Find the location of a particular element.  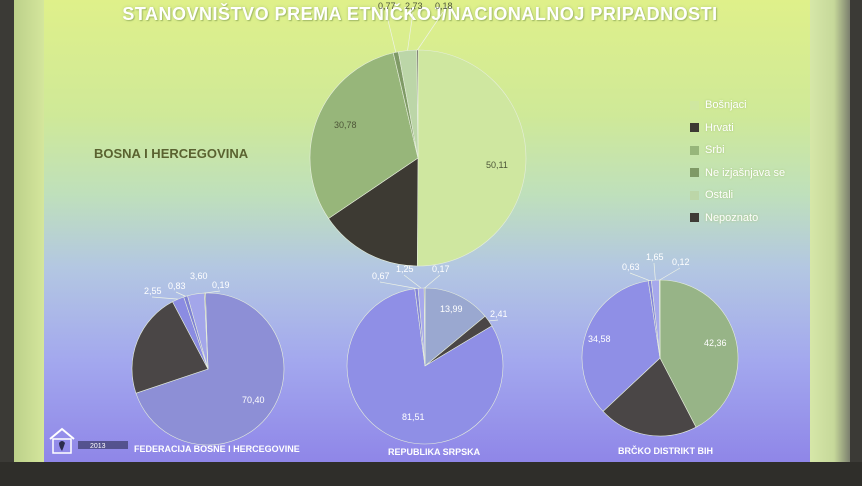

legend-label: Nepoznato is located at coordinates (732, 217).